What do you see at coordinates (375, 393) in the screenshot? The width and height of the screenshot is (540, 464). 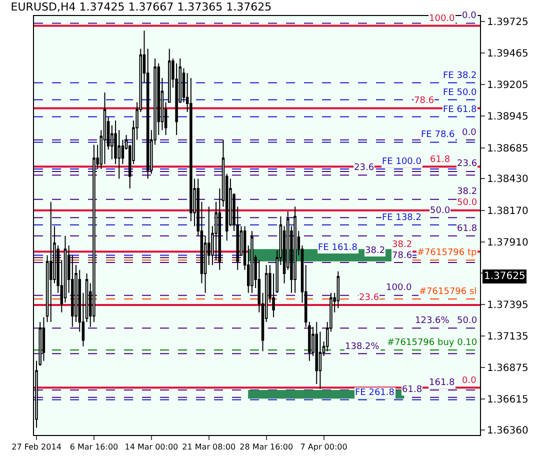 I see `annotation: FE 261.8` at bounding box center [375, 393].